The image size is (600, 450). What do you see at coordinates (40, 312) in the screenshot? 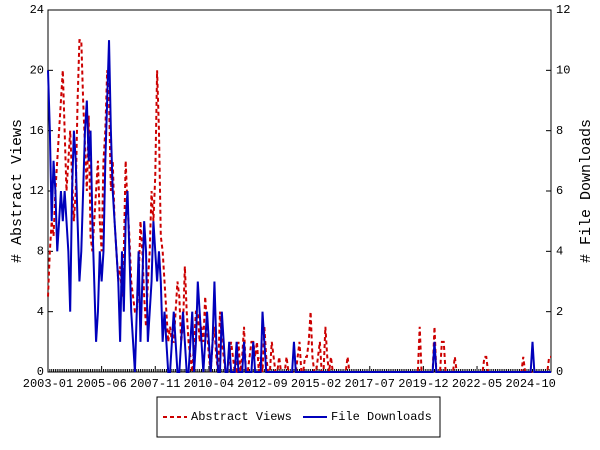
I see `y-tick-label: 4` at bounding box center [40, 312].